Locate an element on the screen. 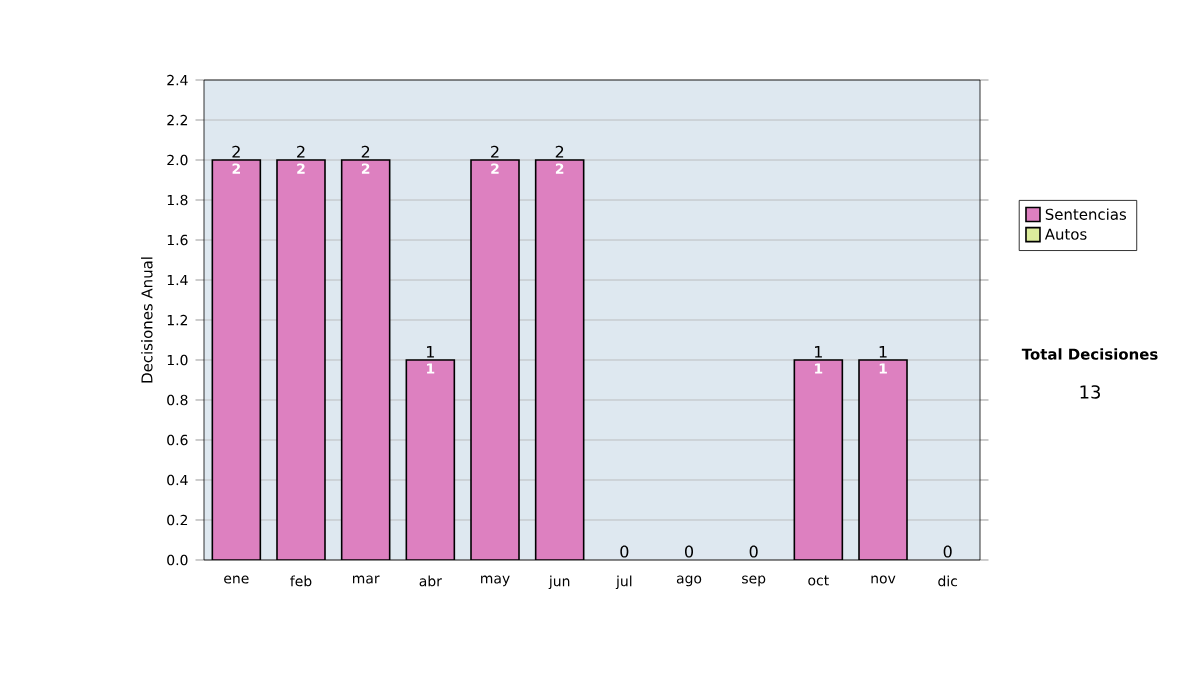 The image size is (1200, 680). text: 13 is located at coordinates (1090, 392).